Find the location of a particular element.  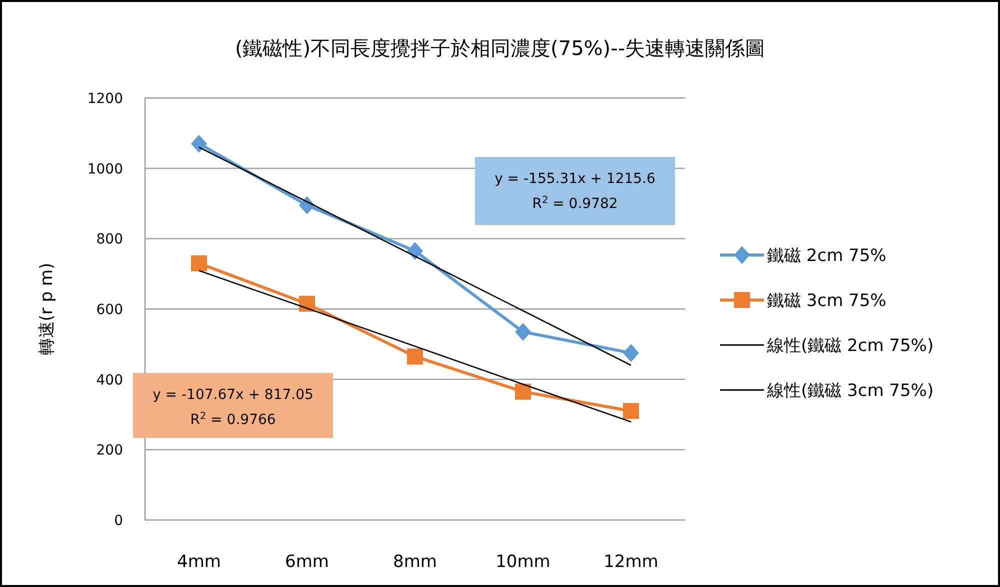

x-tick-label: 4mm is located at coordinates (199, 562).